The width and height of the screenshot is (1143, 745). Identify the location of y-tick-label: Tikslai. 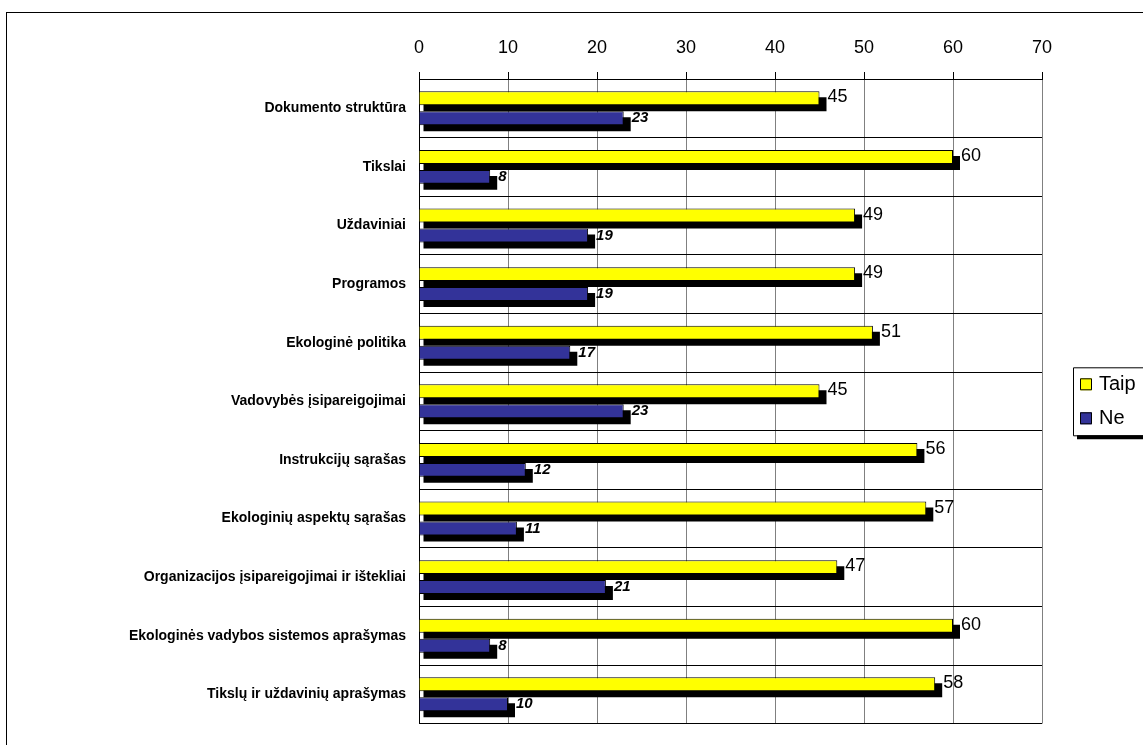
(384, 165).